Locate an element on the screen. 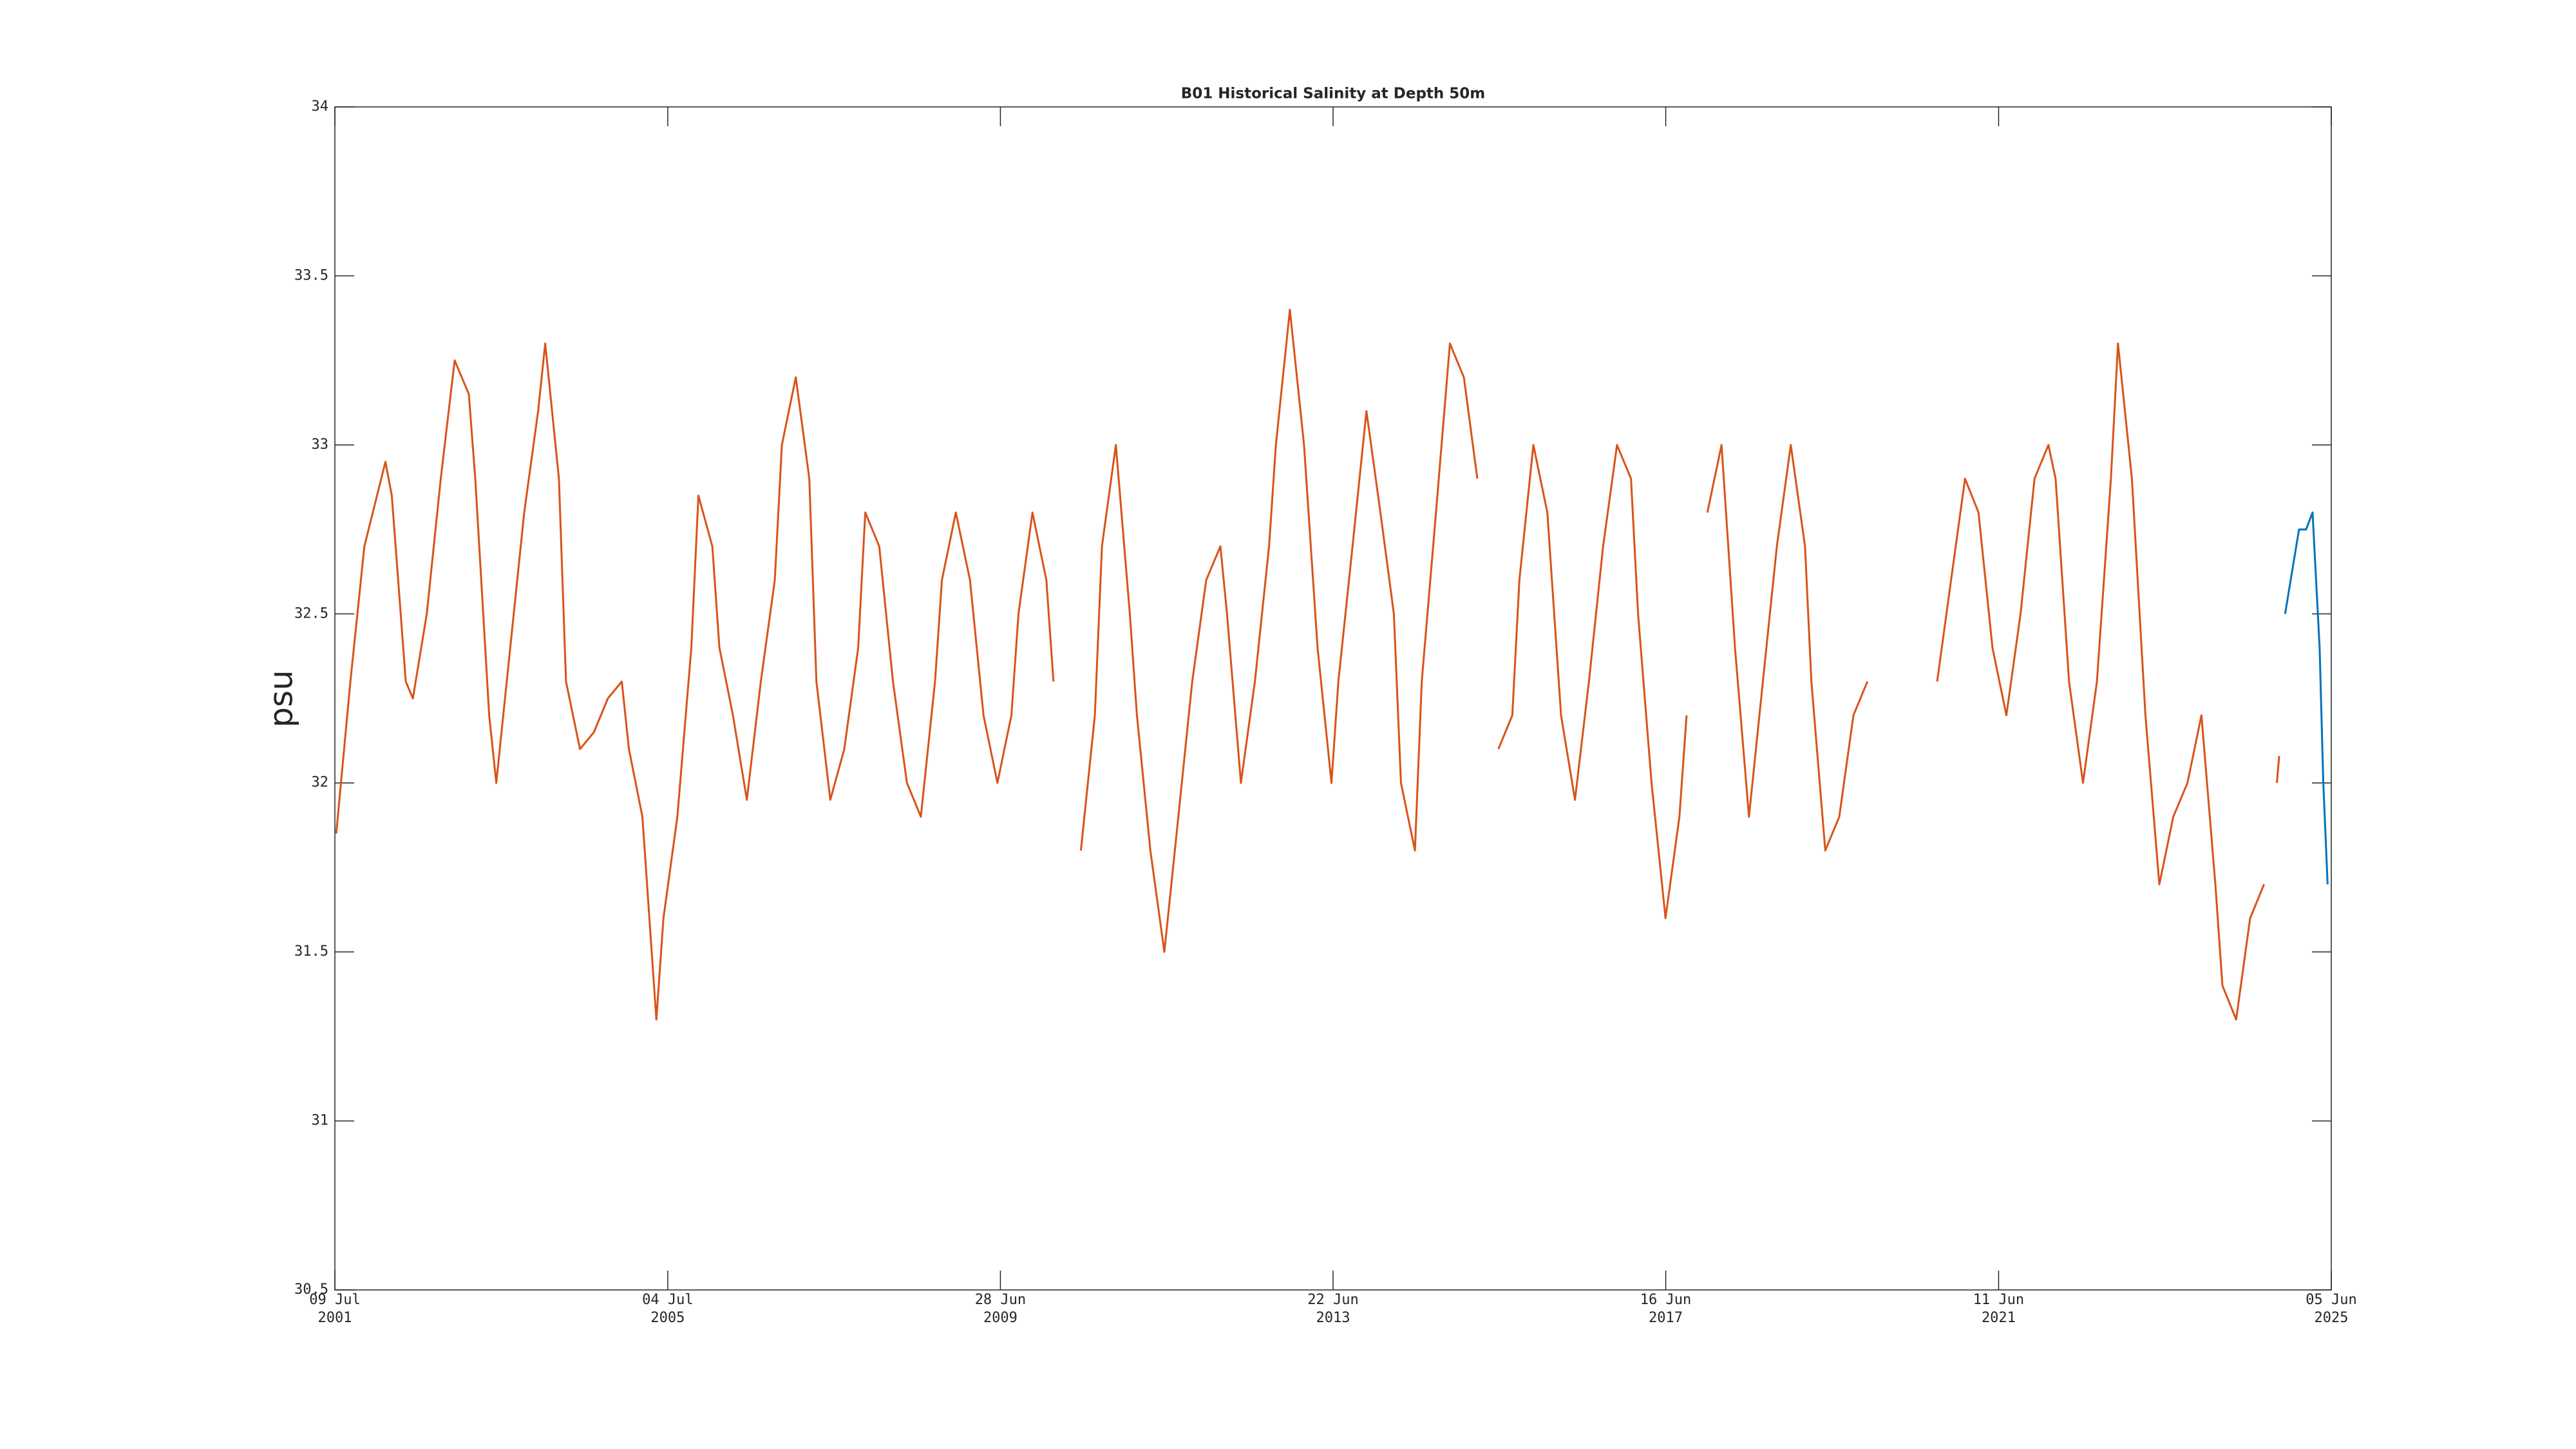  y-axis-label: psu is located at coordinates (281, 698).